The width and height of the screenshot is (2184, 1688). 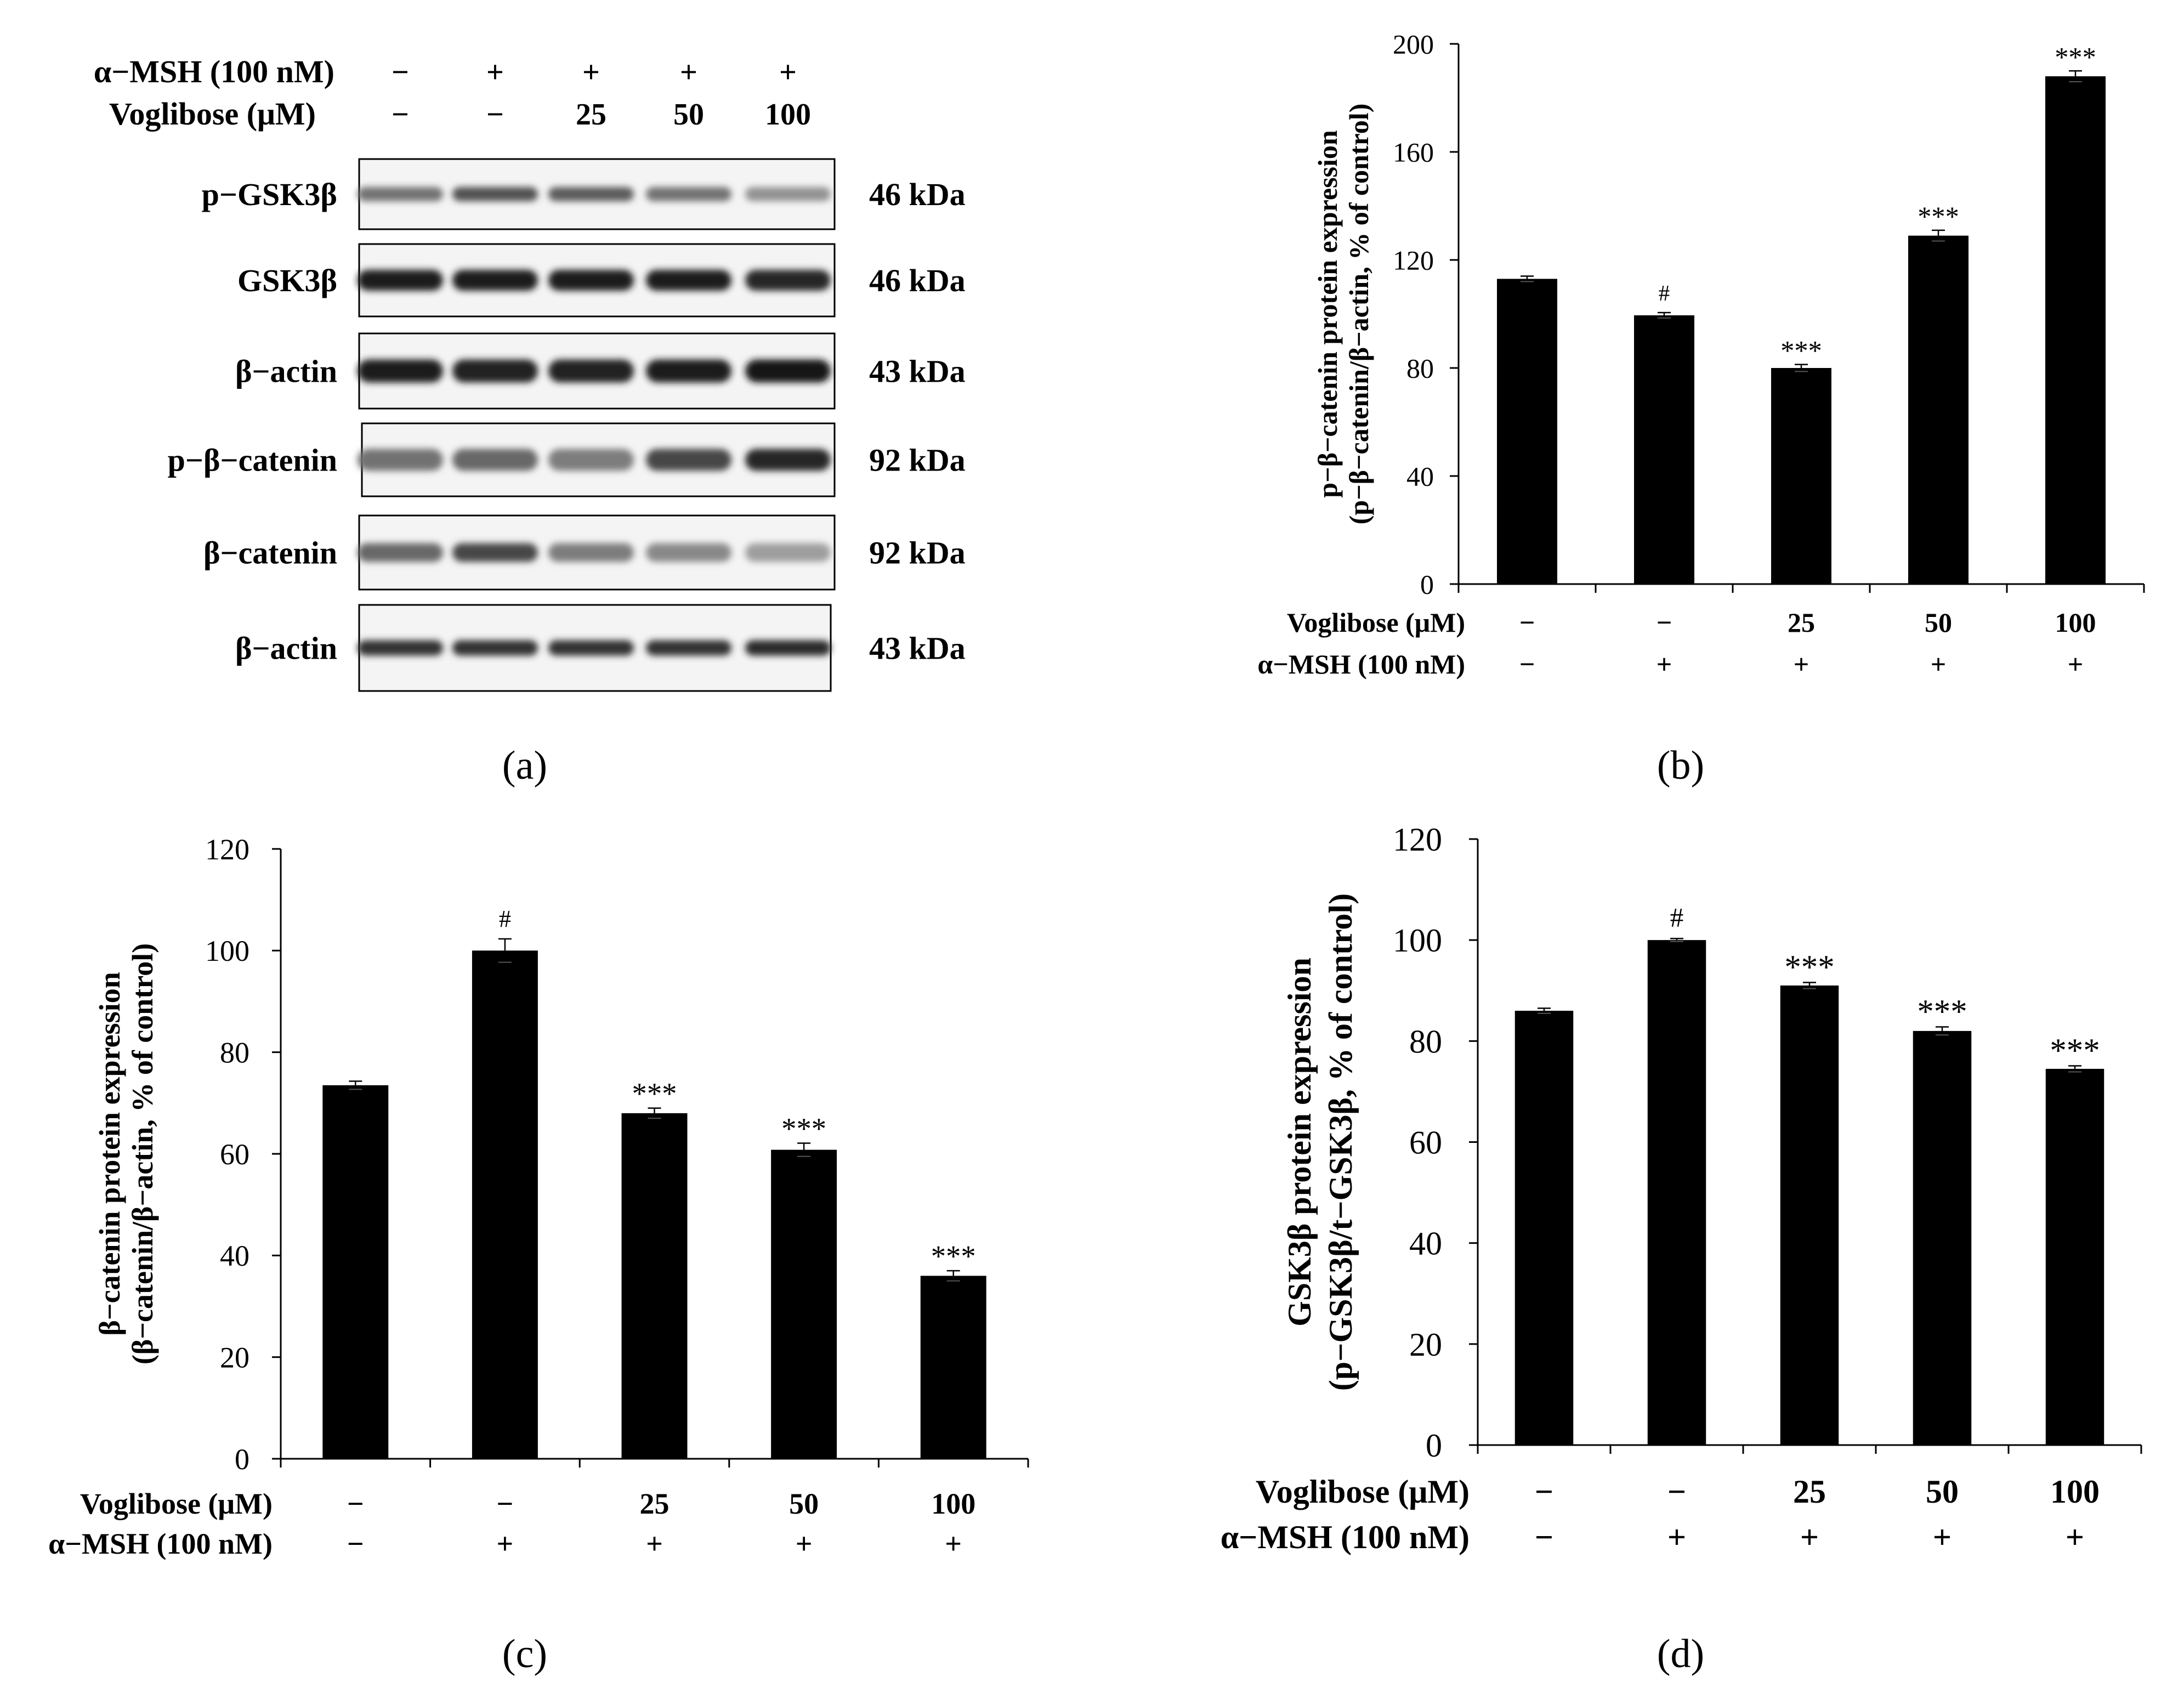 What do you see at coordinates (1327, 314) in the screenshot?
I see `y-axis-title: p−β−catenin protein expression` at bounding box center [1327, 314].